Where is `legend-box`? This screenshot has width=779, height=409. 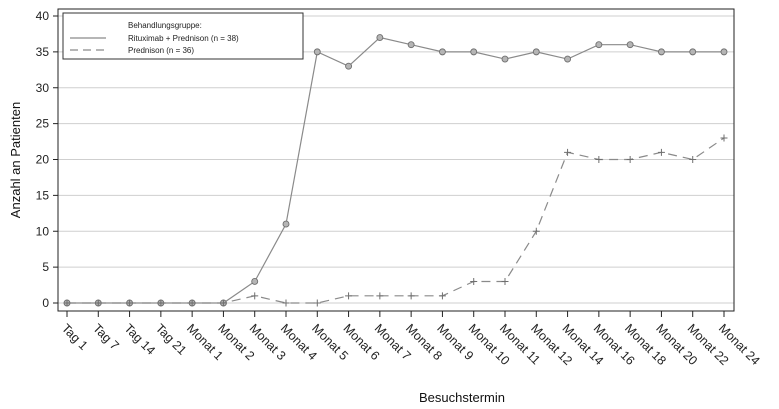 legend-box is located at coordinates (183, 36).